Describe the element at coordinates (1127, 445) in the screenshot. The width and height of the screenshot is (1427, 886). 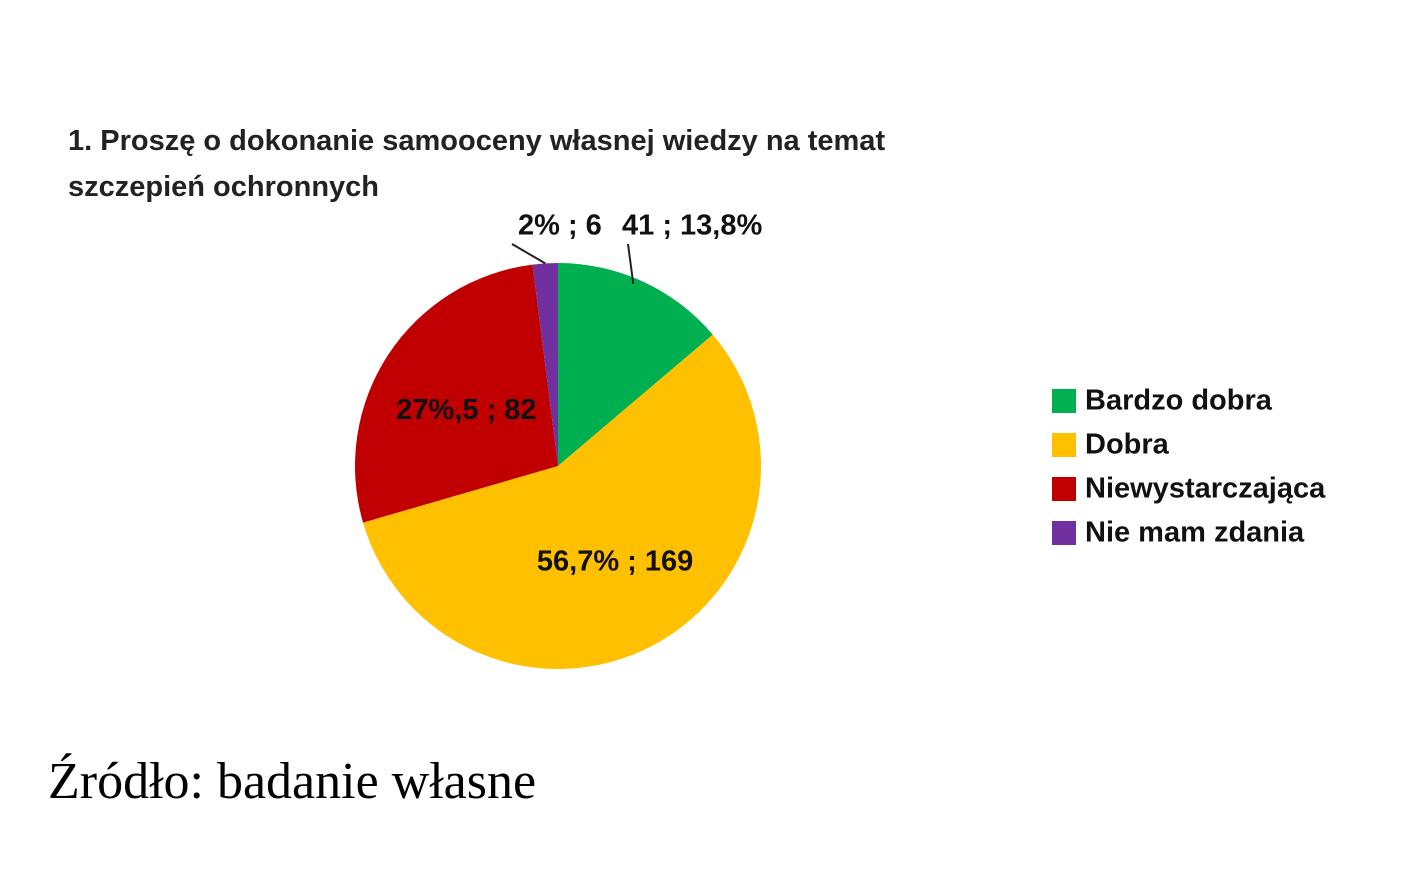
I see `legend-label: Dobra` at that location.